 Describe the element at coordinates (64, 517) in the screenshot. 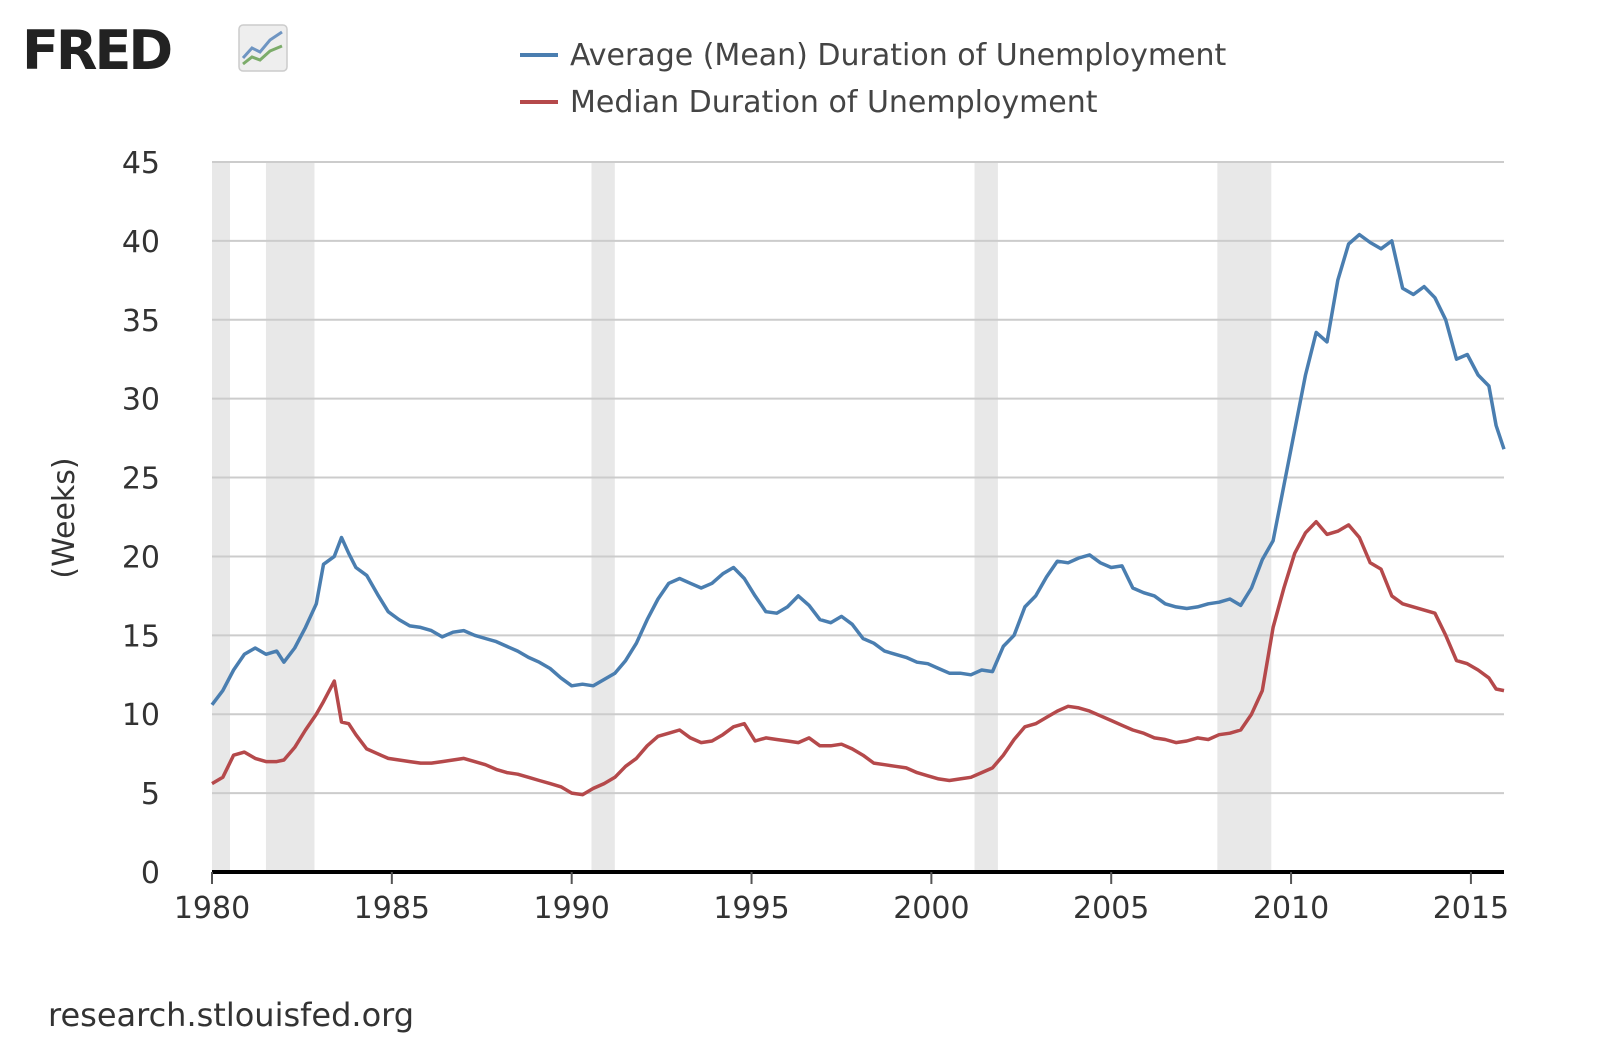

I see `y-axis-label: (Weeks)` at that location.